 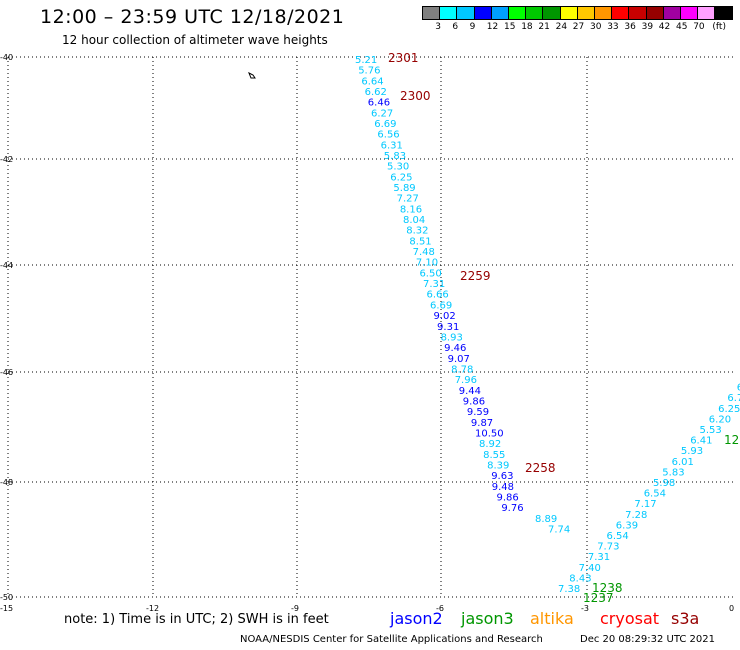 I want to click on legend-label: 24, so click(x=561, y=27).